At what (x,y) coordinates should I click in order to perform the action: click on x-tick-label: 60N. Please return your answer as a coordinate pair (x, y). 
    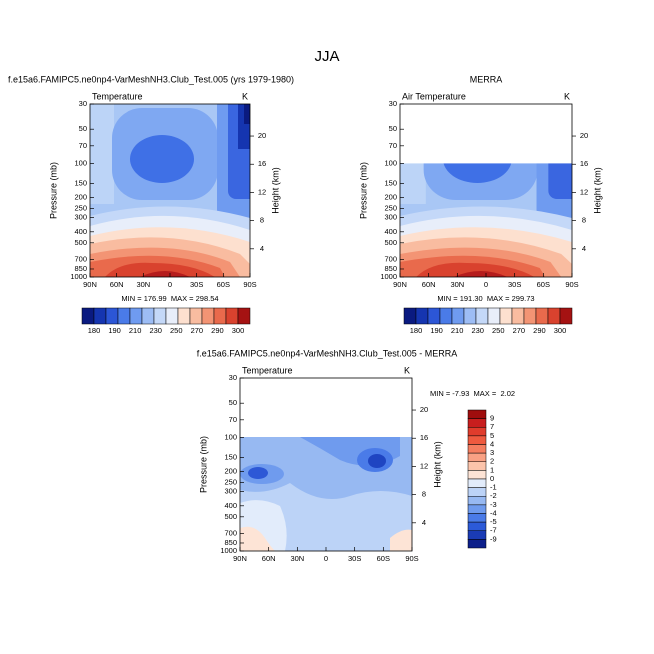
    Looking at the image, I should click on (117, 284).